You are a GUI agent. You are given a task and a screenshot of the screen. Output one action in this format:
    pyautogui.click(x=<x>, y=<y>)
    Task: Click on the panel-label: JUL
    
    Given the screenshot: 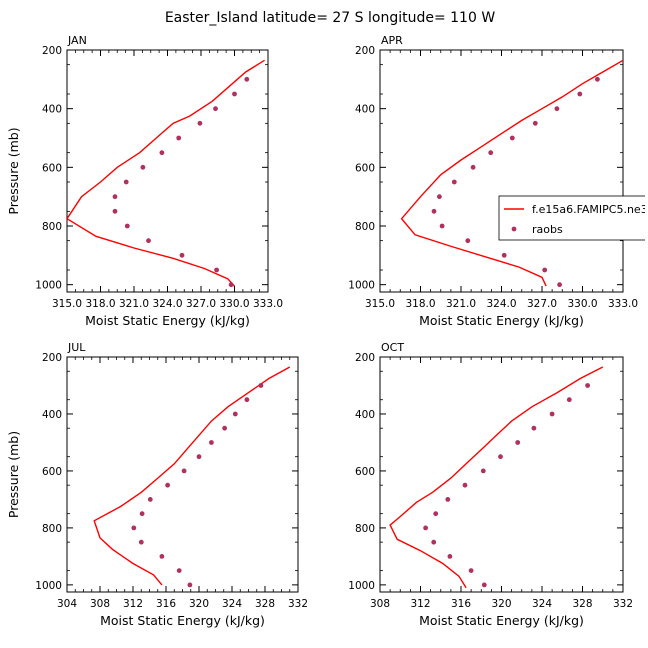 What is the action you would take?
    pyautogui.click(x=76, y=347)
    